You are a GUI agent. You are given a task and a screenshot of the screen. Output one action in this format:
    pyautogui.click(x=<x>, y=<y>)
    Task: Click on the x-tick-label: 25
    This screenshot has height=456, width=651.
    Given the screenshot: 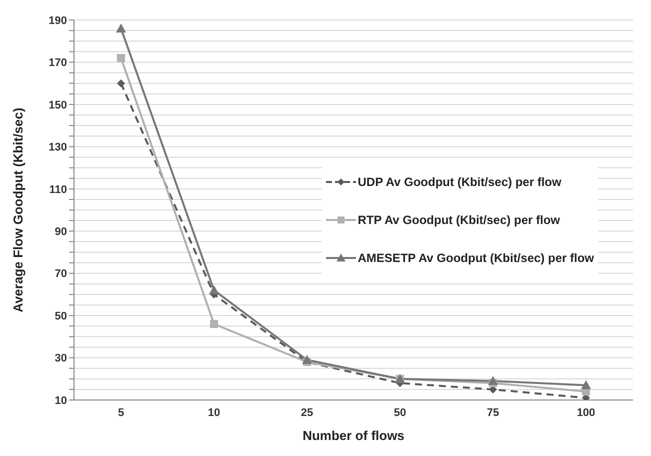 What is the action you would take?
    pyautogui.click(x=307, y=412)
    